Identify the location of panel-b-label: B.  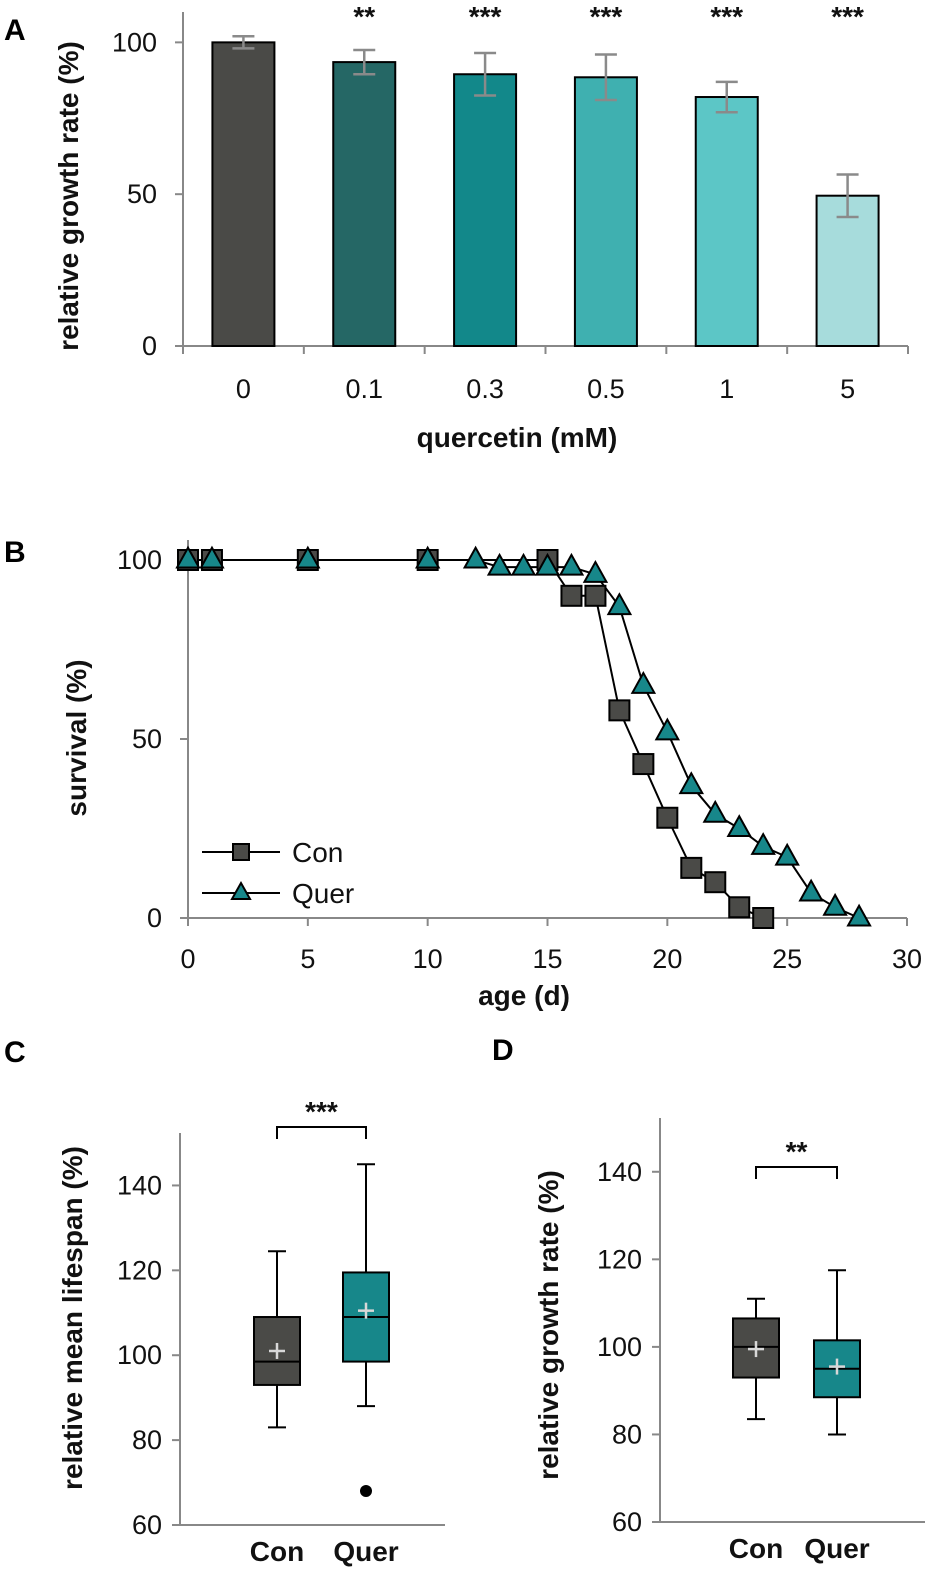
(15, 552).